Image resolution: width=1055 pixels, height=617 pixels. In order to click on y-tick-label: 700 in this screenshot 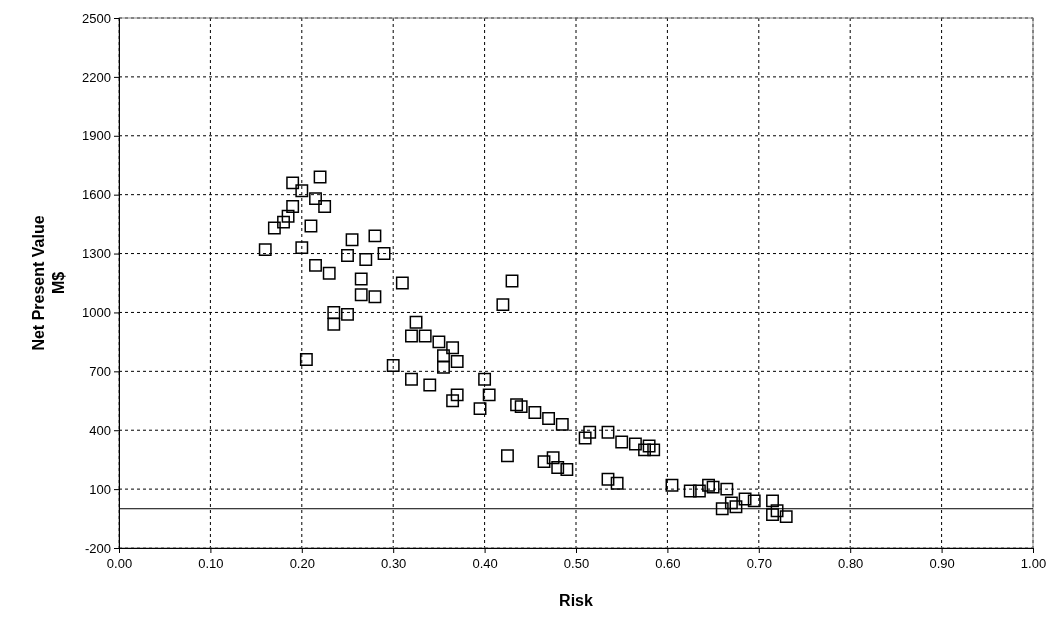, I will do `click(100, 371)`.